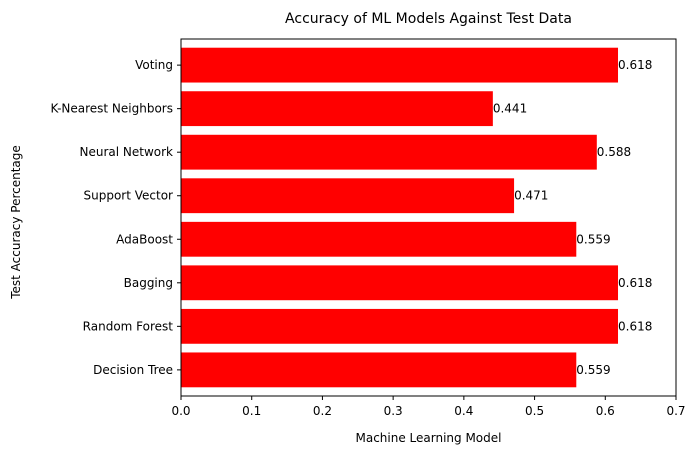  I want to click on data-label-random-forest: 0.618, so click(635, 326).